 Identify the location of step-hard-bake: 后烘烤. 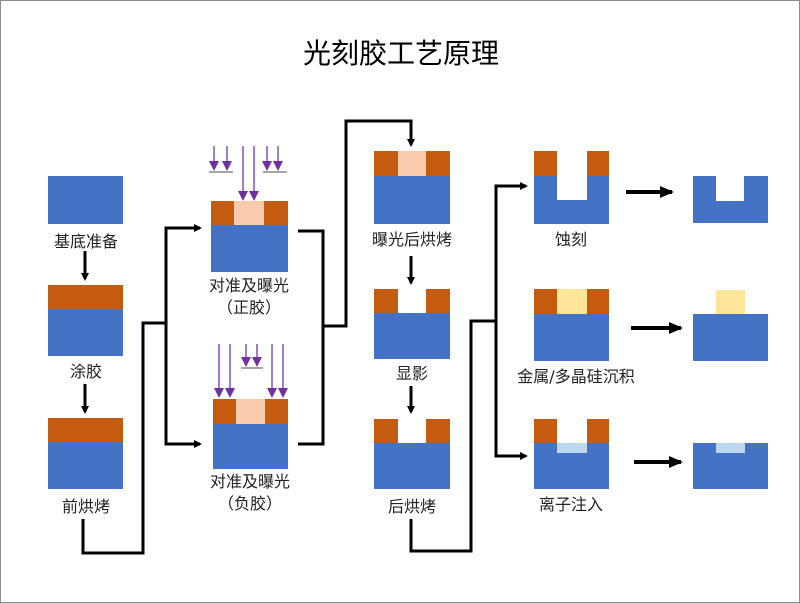
(412, 467).